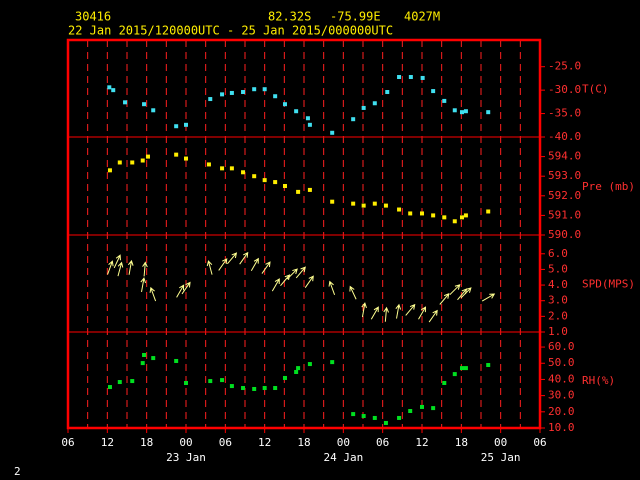  I want to click on y-tick-label: -30.0, so click(564, 89).